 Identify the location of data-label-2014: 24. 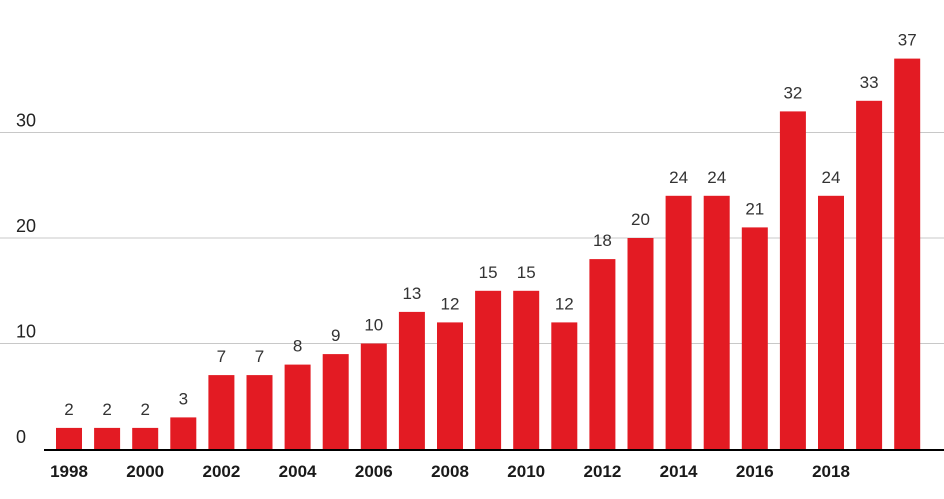
(678, 177).